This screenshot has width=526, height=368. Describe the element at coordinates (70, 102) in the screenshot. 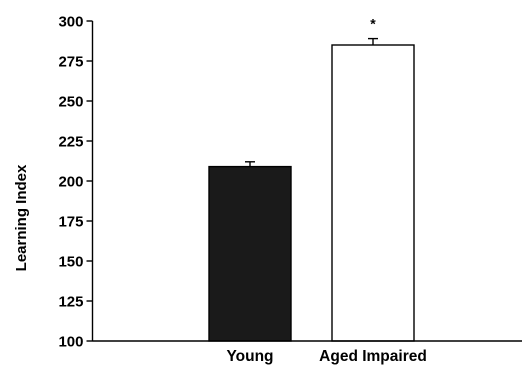

I see `y-tick-label: 250` at that location.